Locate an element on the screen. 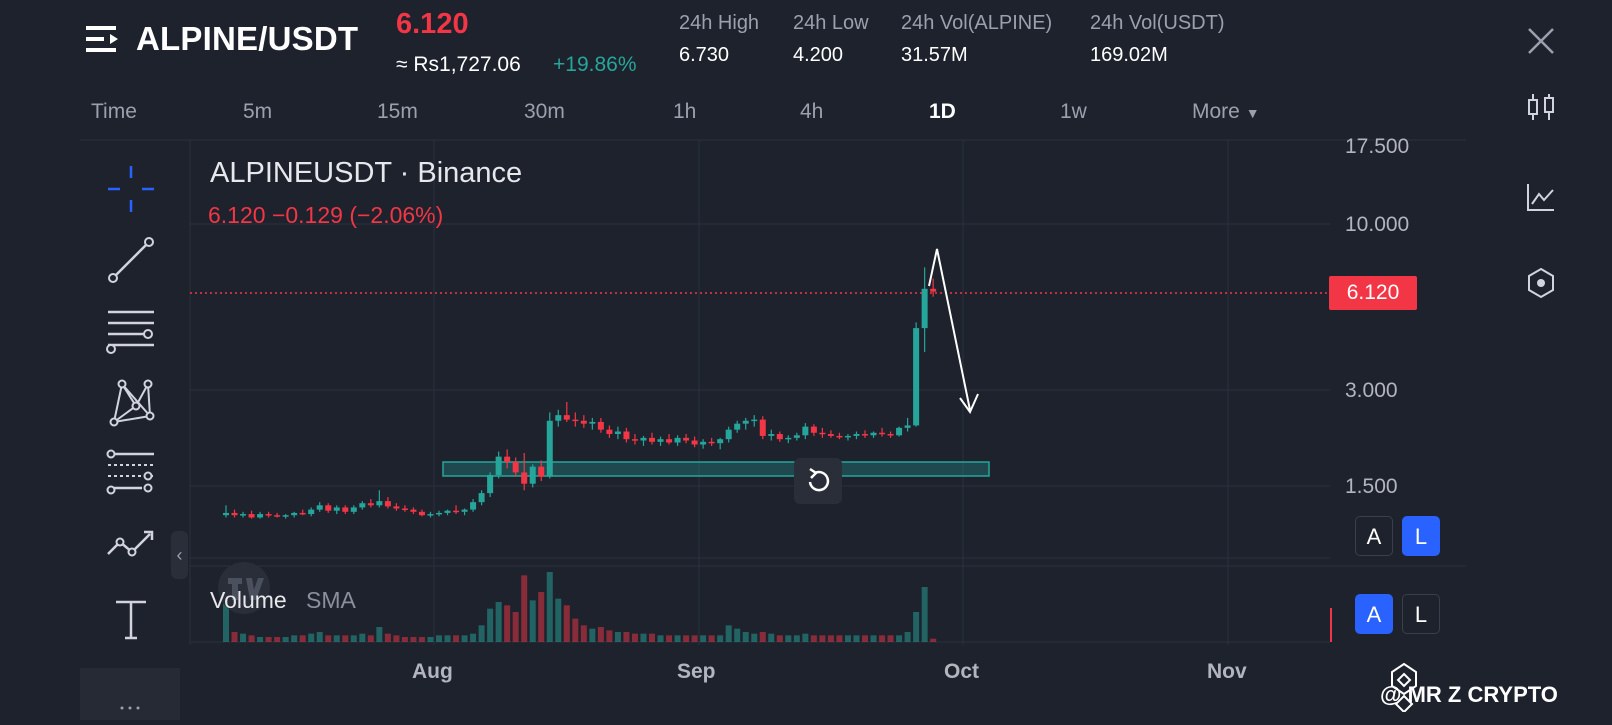 The height and width of the screenshot is (725, 1612). settings-hex-icon is located at coordinates (1541, 283).